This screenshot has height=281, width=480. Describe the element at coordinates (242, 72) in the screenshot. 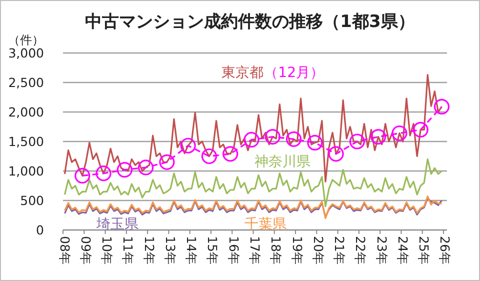

I see `text: 東京都` at that location.